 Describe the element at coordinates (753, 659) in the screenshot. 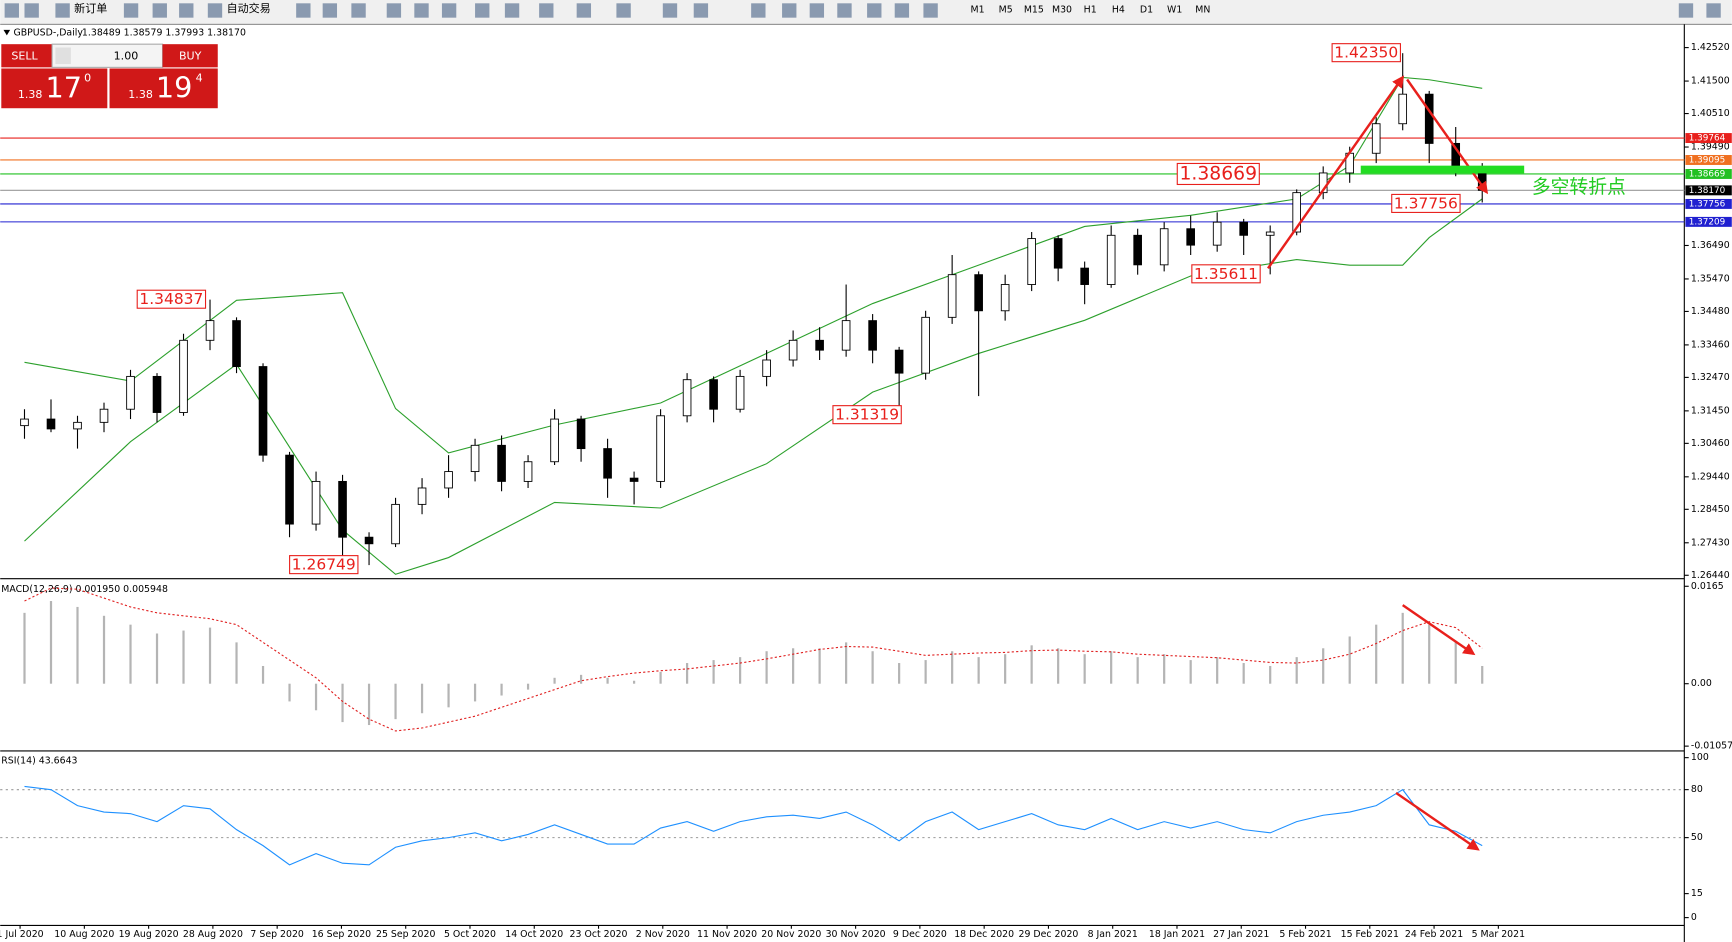

I see `macd-signal` at that location.